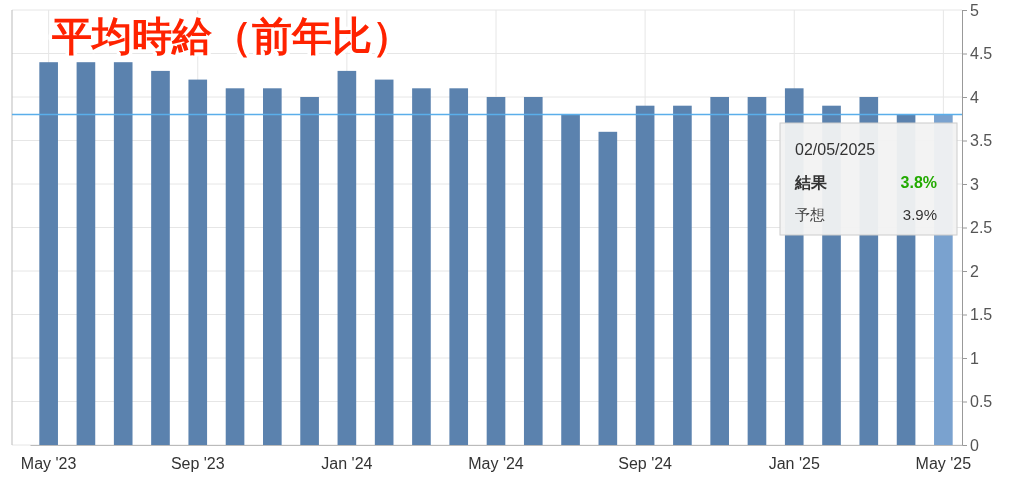 The height and width of the screenshot is (494, 1024). What do you see at coordinates (496, 463) in the screenshot?
I see `x-tick-label: May '24` at bounding box center [496, 463].